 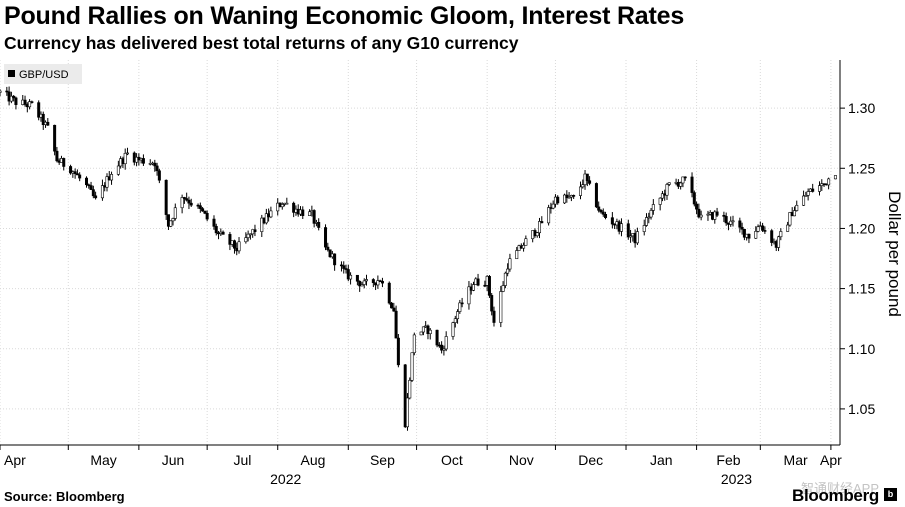 I want to click on y-axis-title: Dollar per pound, so click(x=894, y=254).